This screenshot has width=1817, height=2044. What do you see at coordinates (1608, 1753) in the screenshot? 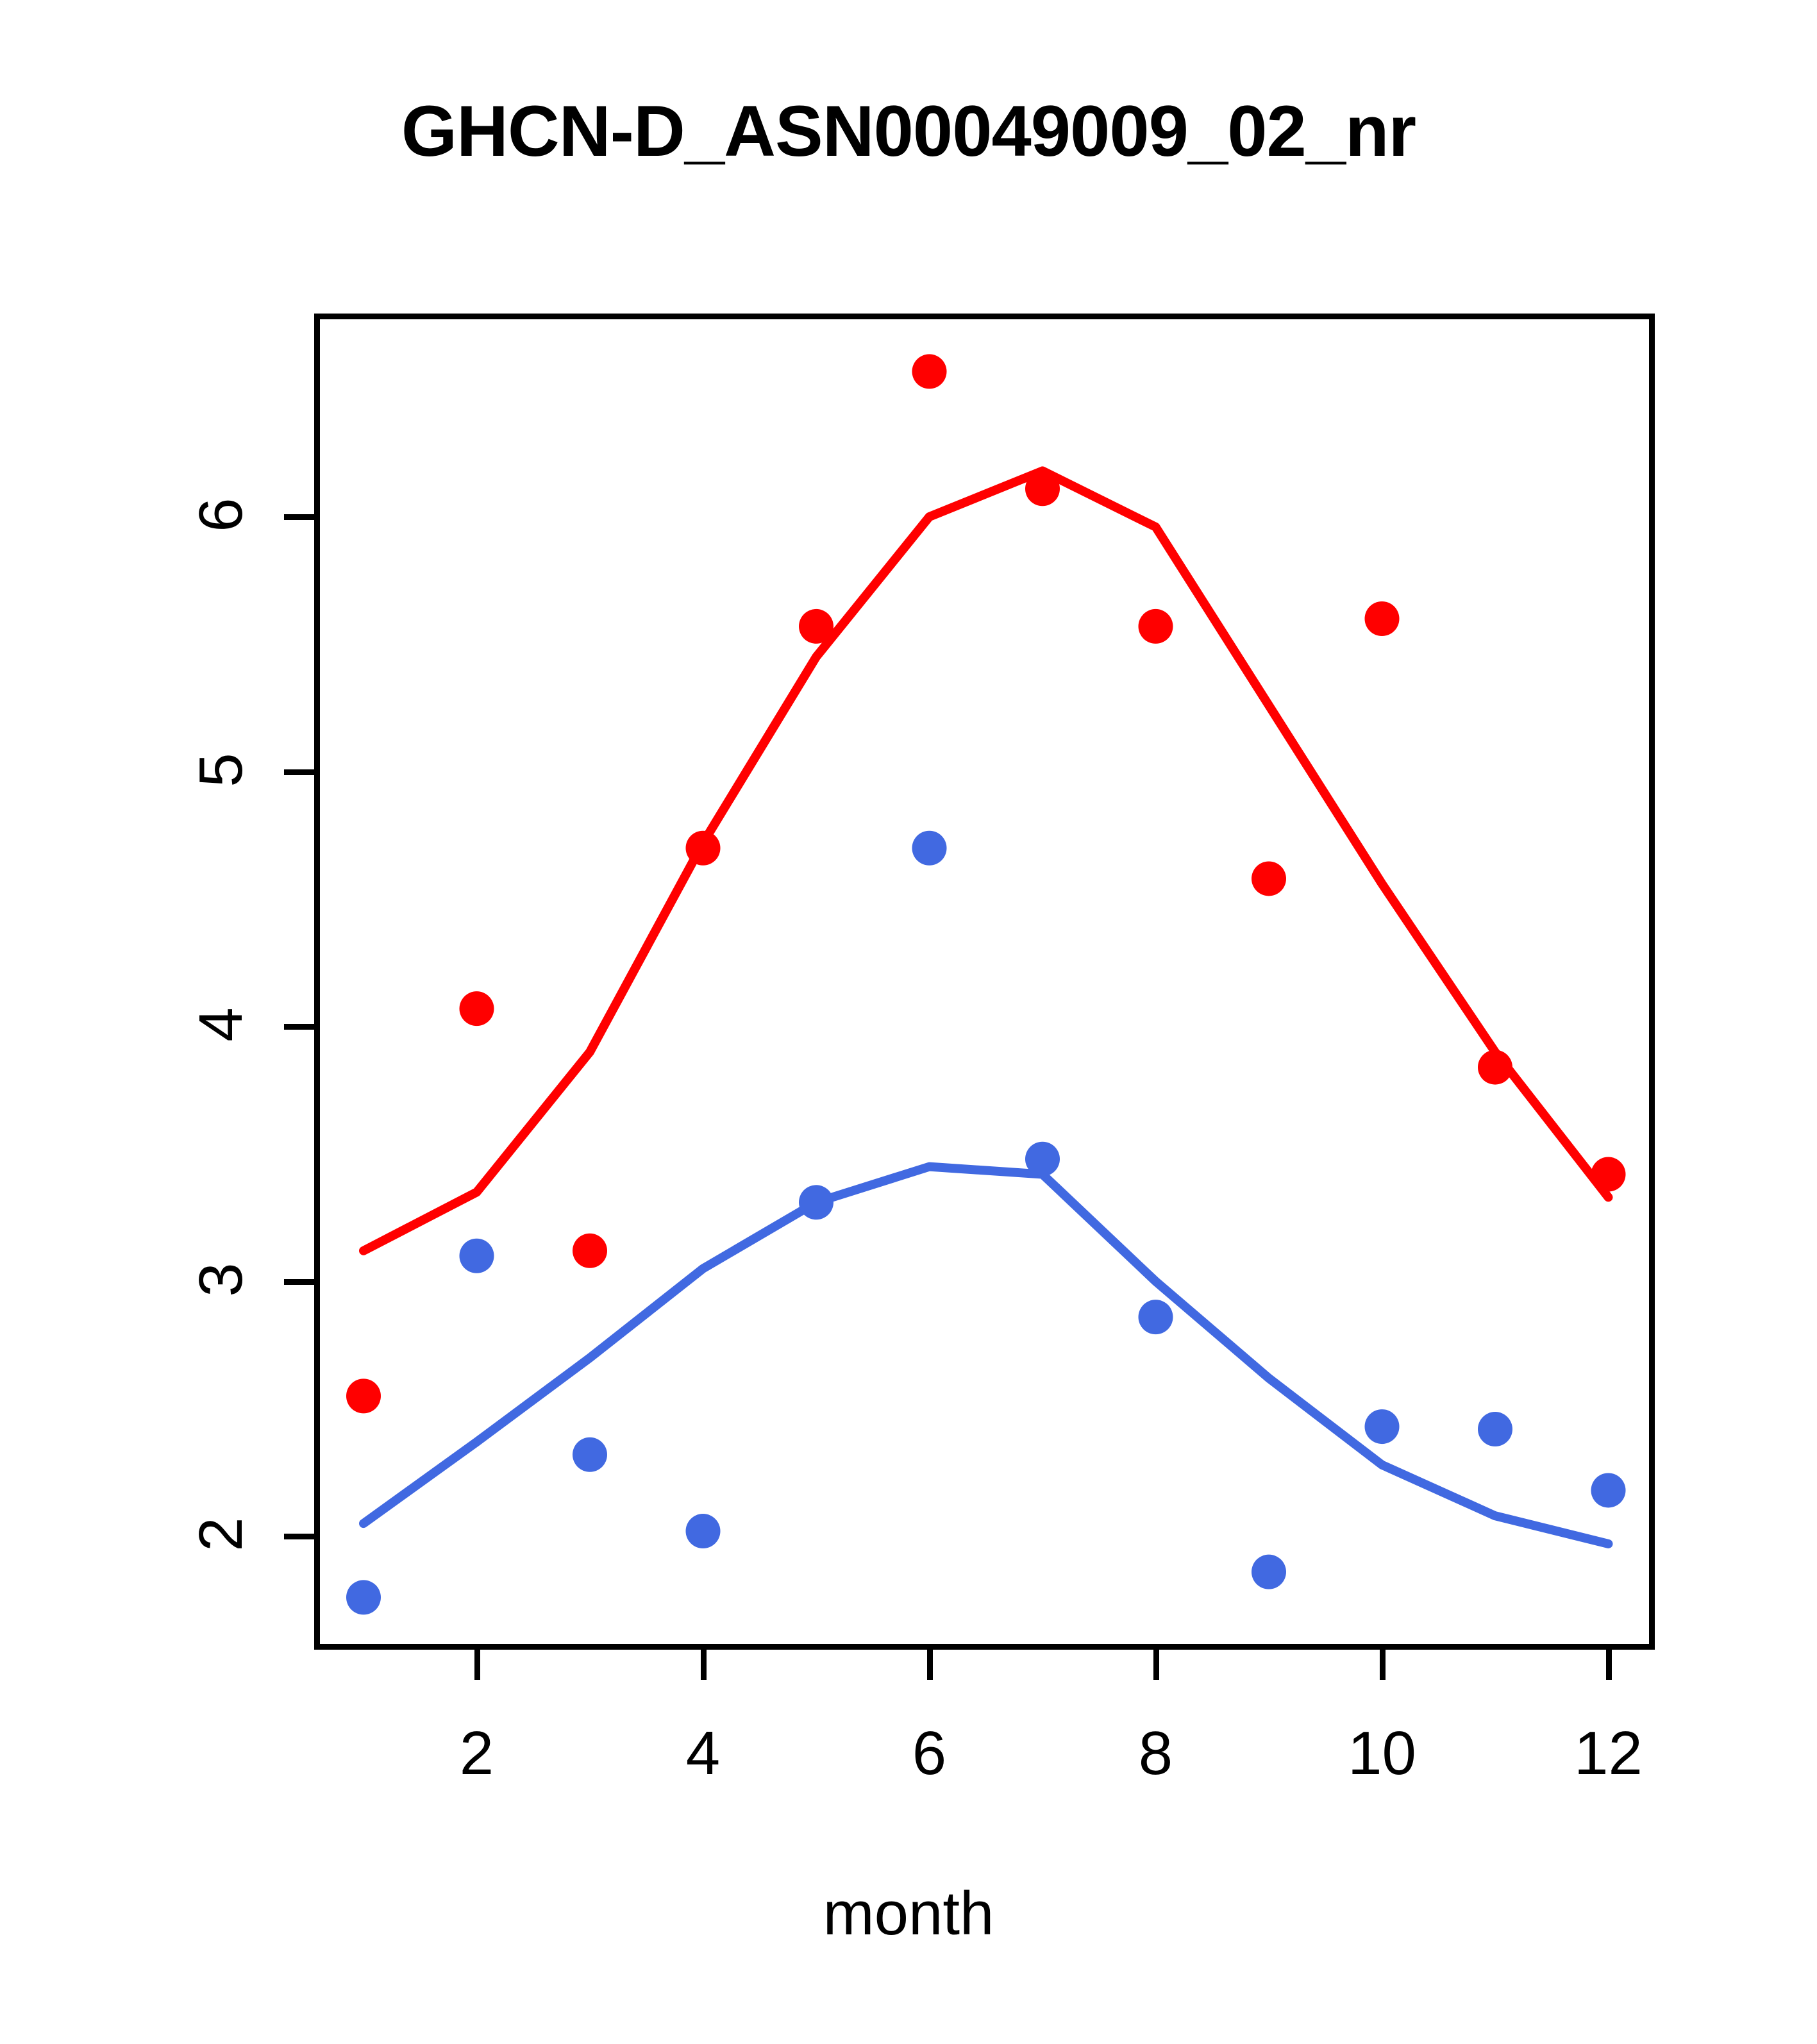
I see `x-tick-label: 12` at bounding box center [1608, 1753].